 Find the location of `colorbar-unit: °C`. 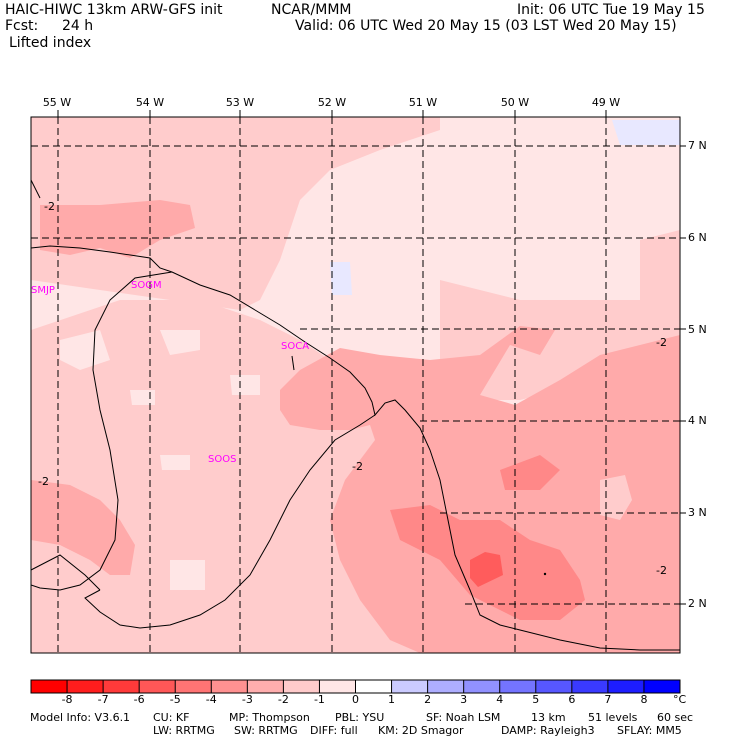

colorbar-unit: °C is located at coordinates (680, 699).